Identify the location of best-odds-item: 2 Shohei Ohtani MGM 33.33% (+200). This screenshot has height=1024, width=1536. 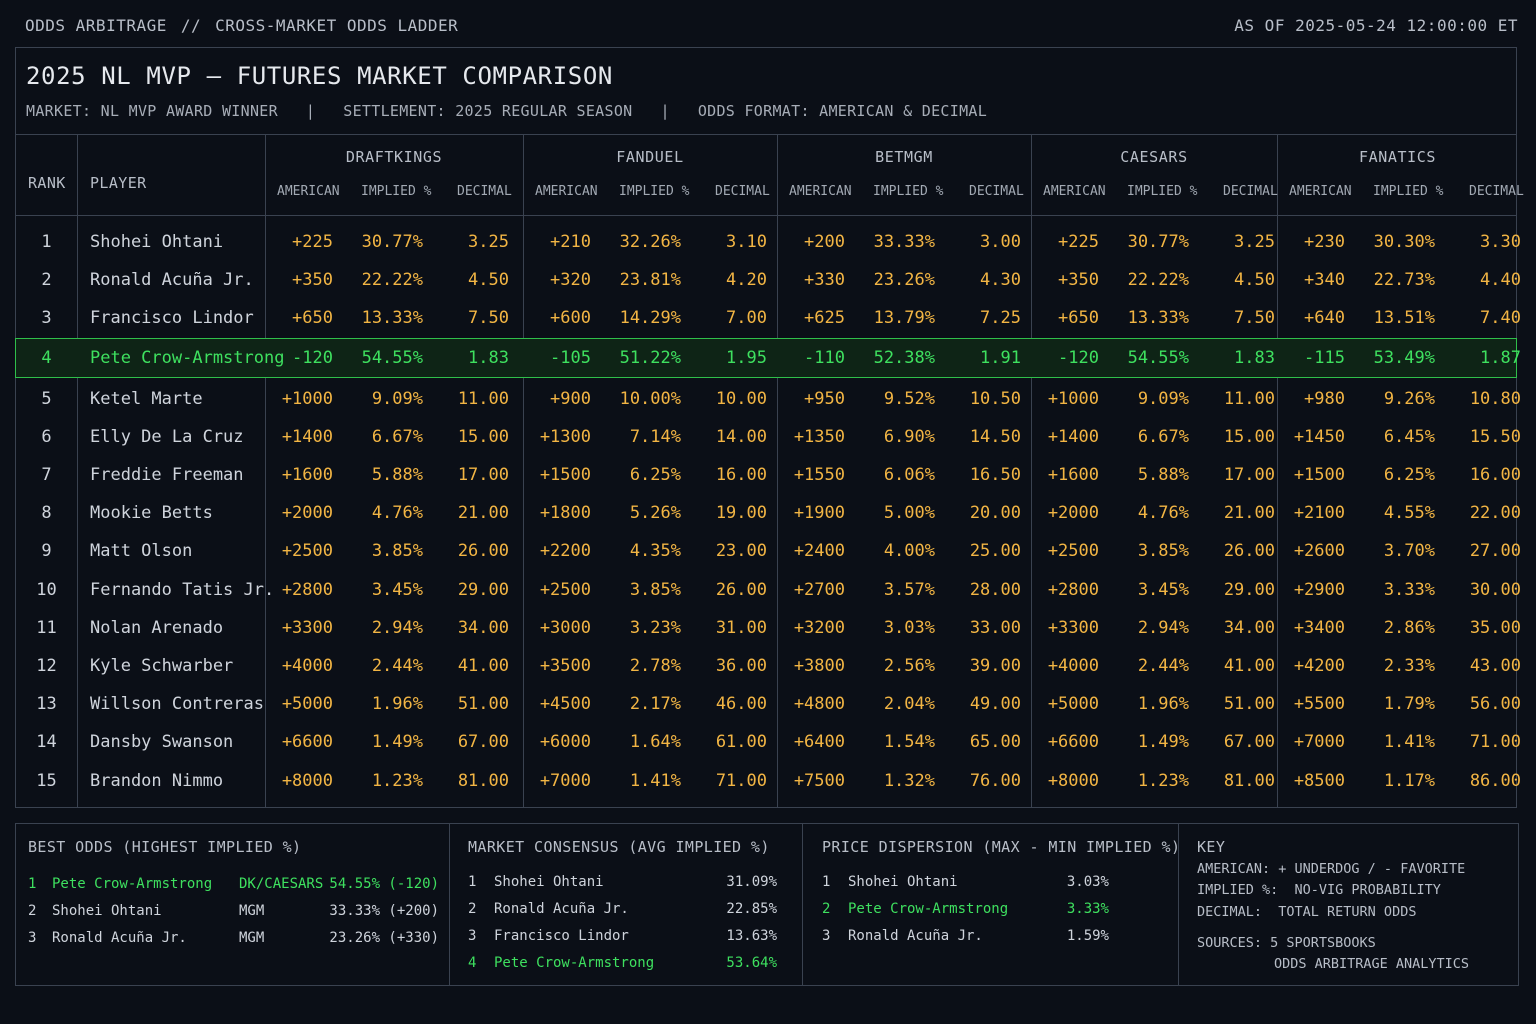
(233, 914).